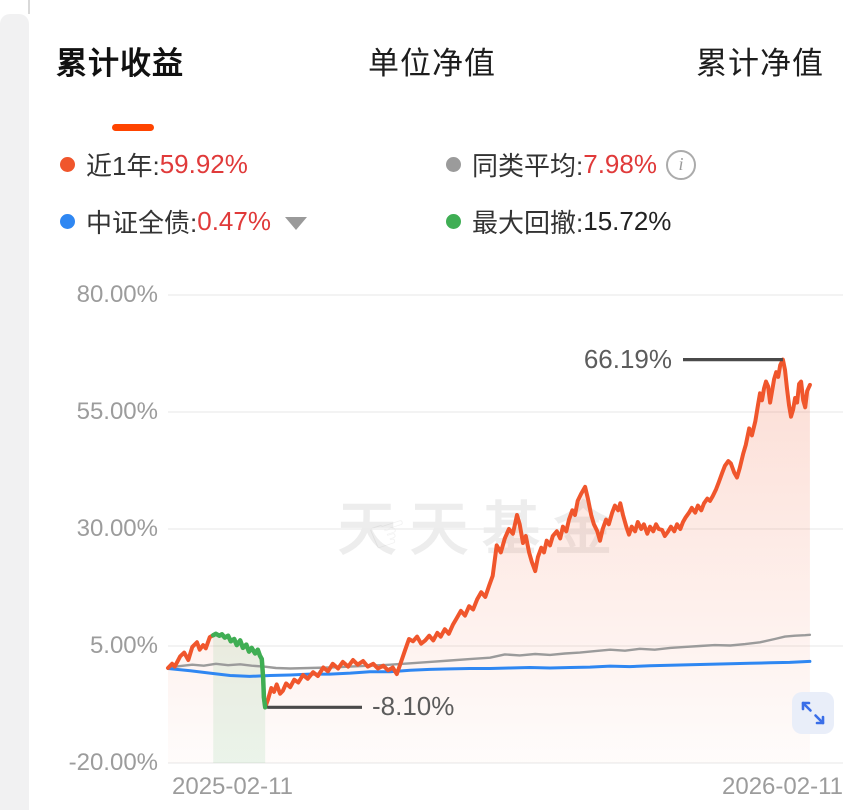 The width and height of the screenshot is (865, 810). I want to click on max-value-annotation: 66.19%, so click(627, 358).